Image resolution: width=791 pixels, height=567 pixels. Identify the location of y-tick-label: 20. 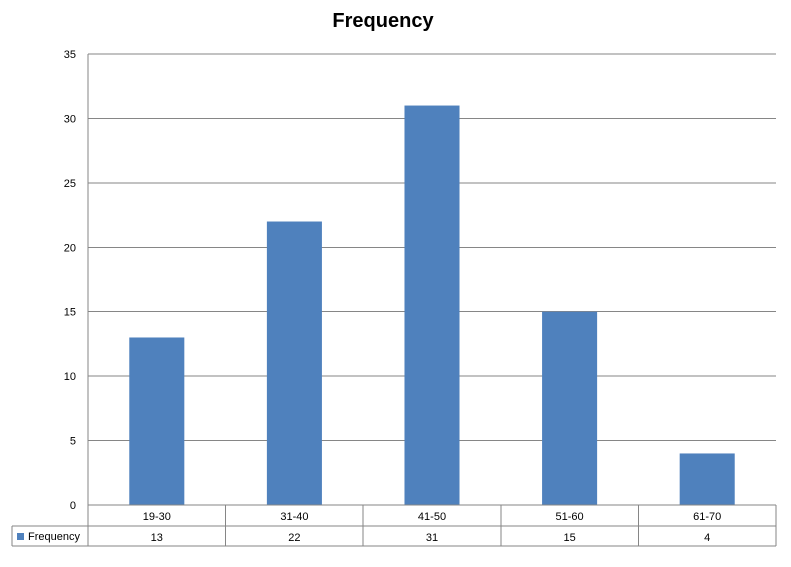
(70, 248).